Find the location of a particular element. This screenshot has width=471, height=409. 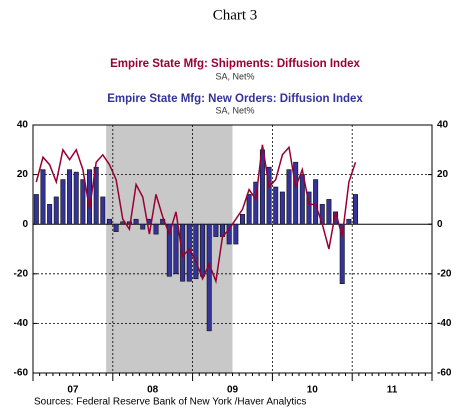

y2-tick-label: -20 is located at coordinates (444, 273).